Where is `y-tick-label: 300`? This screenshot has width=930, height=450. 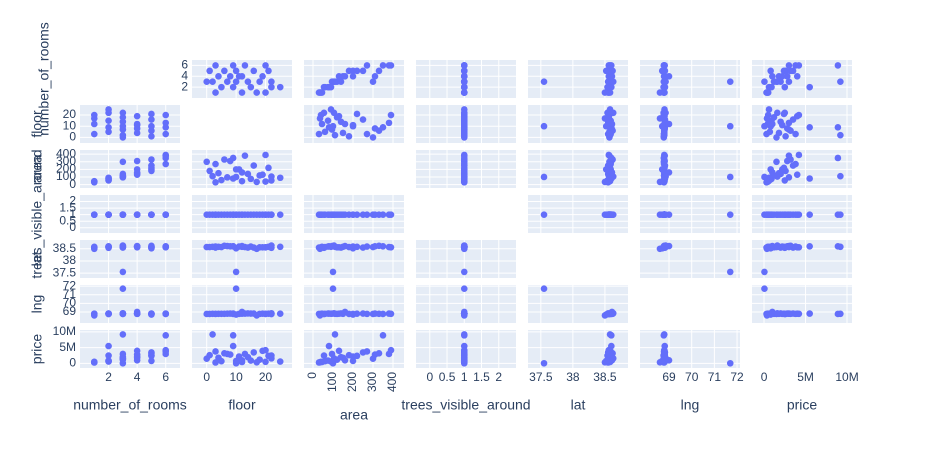
y-tick-label: 300 is located at coordinates (66, 161).